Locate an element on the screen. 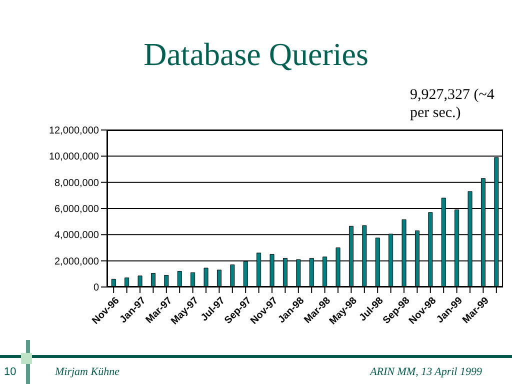 The height and width of the screenshot is (384, 512). y-tick-label: 12,000,000 is located at coordinates (74, 131).